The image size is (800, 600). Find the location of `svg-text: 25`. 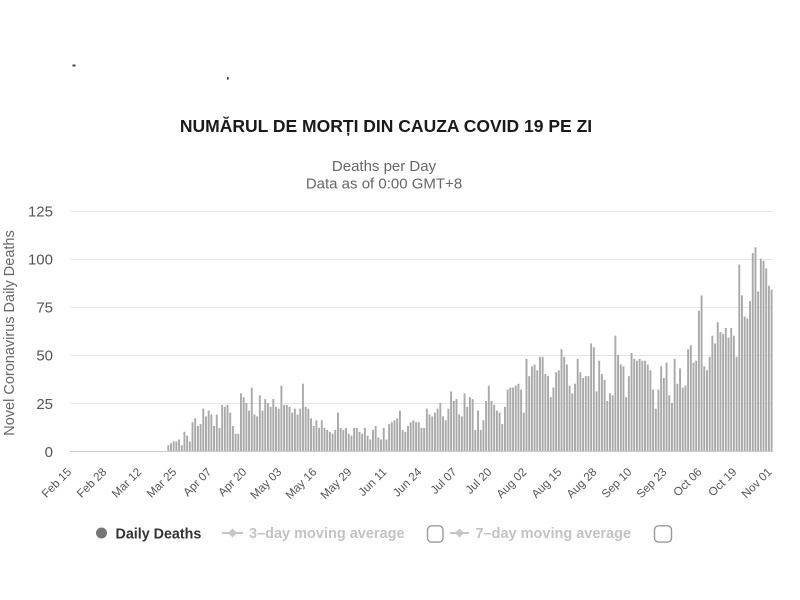

svg-text: 25 is located at coordinates (44, 404).